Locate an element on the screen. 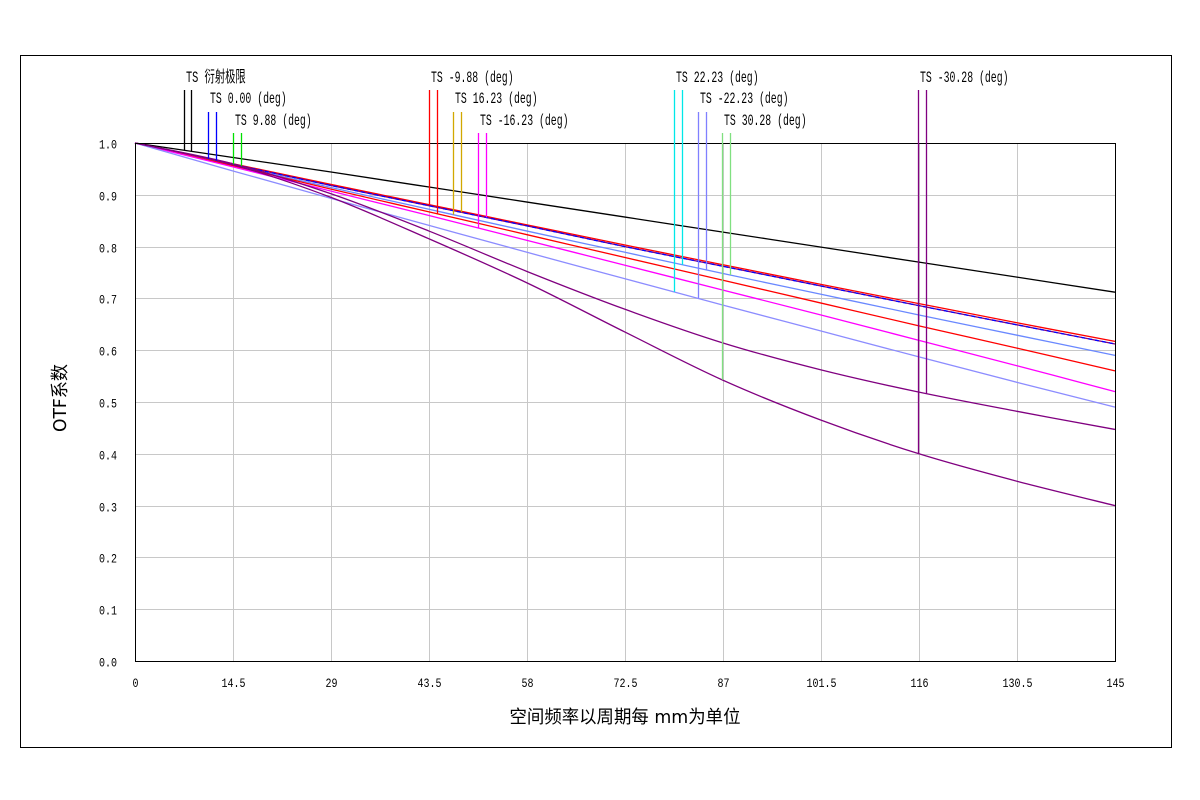 The image size is (1200, 800). y-tick-label: 1.0 is located at coordinates (108, 145).